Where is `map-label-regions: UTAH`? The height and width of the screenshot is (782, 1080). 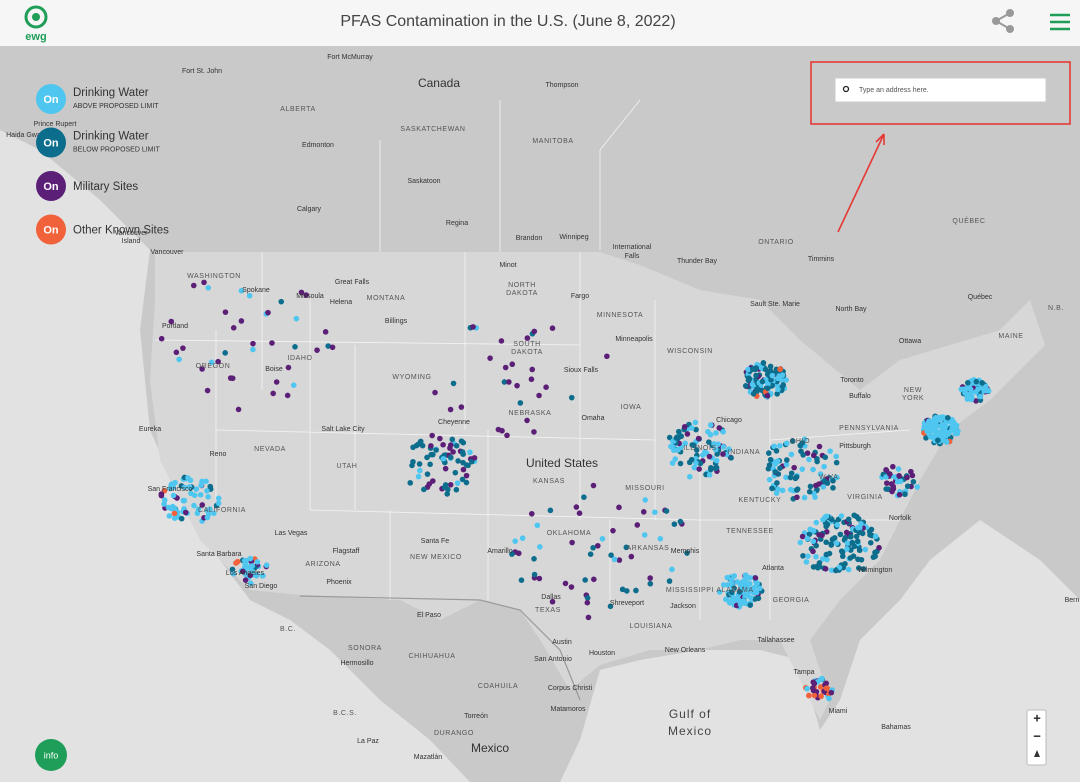 map-label-regions: UTAH is located at coordinates (347, 466).